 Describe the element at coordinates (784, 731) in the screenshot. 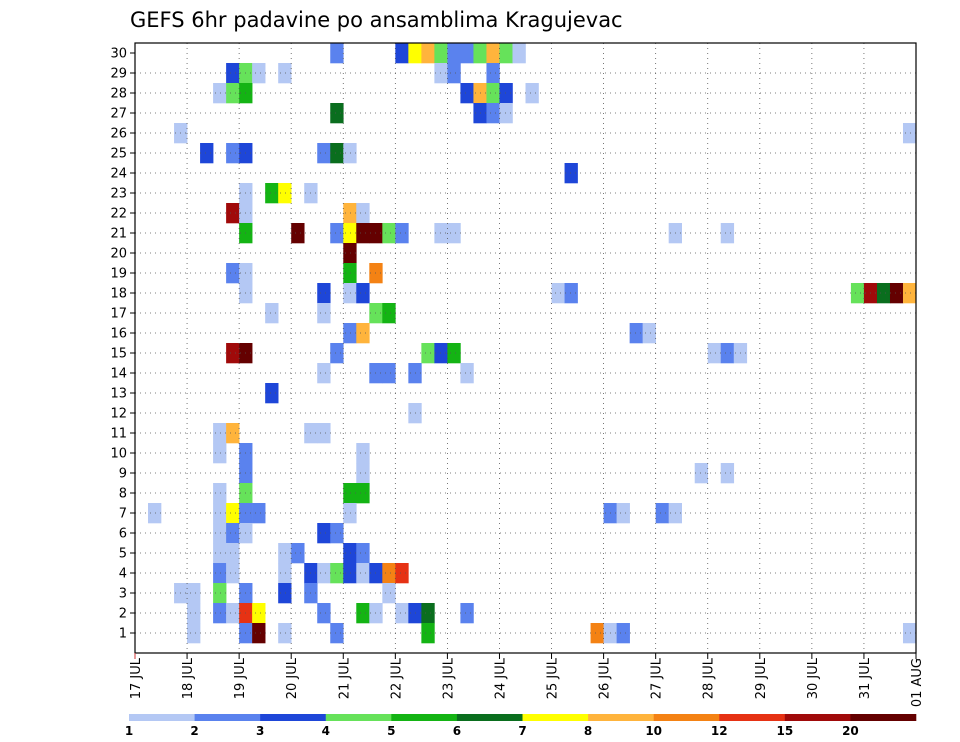

I see `colorbar-label: 15` at that location.